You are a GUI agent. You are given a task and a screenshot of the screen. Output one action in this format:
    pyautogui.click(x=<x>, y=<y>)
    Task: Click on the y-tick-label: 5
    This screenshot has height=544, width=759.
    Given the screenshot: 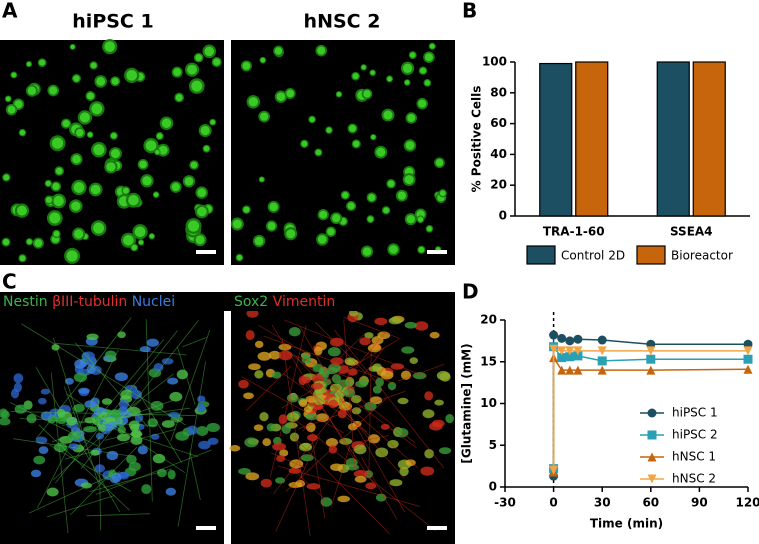 What is the action you would take?
    pyautogui.click(x=493, y=445)
    